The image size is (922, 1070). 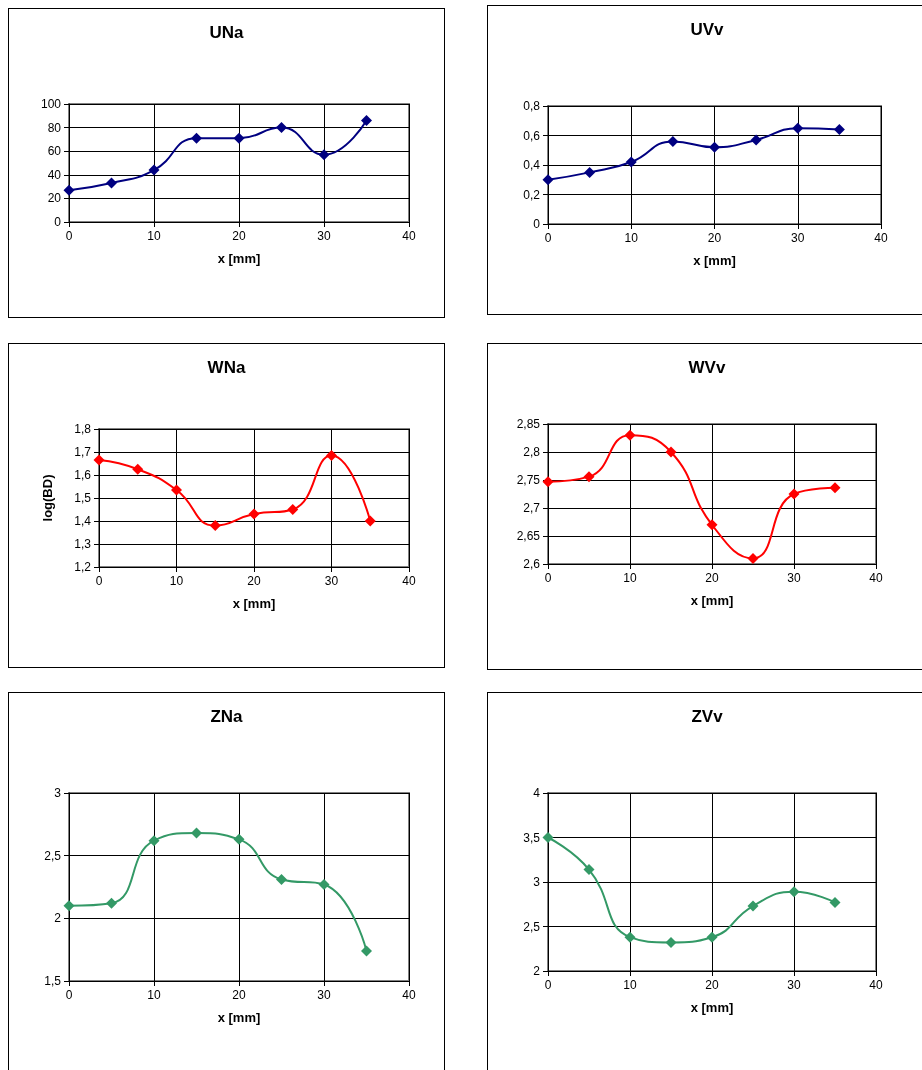 What do you see at coordinates (532, 135) in the screenshot?
I see `y-tick-label: 0,6` at bounding box center [532, 135].